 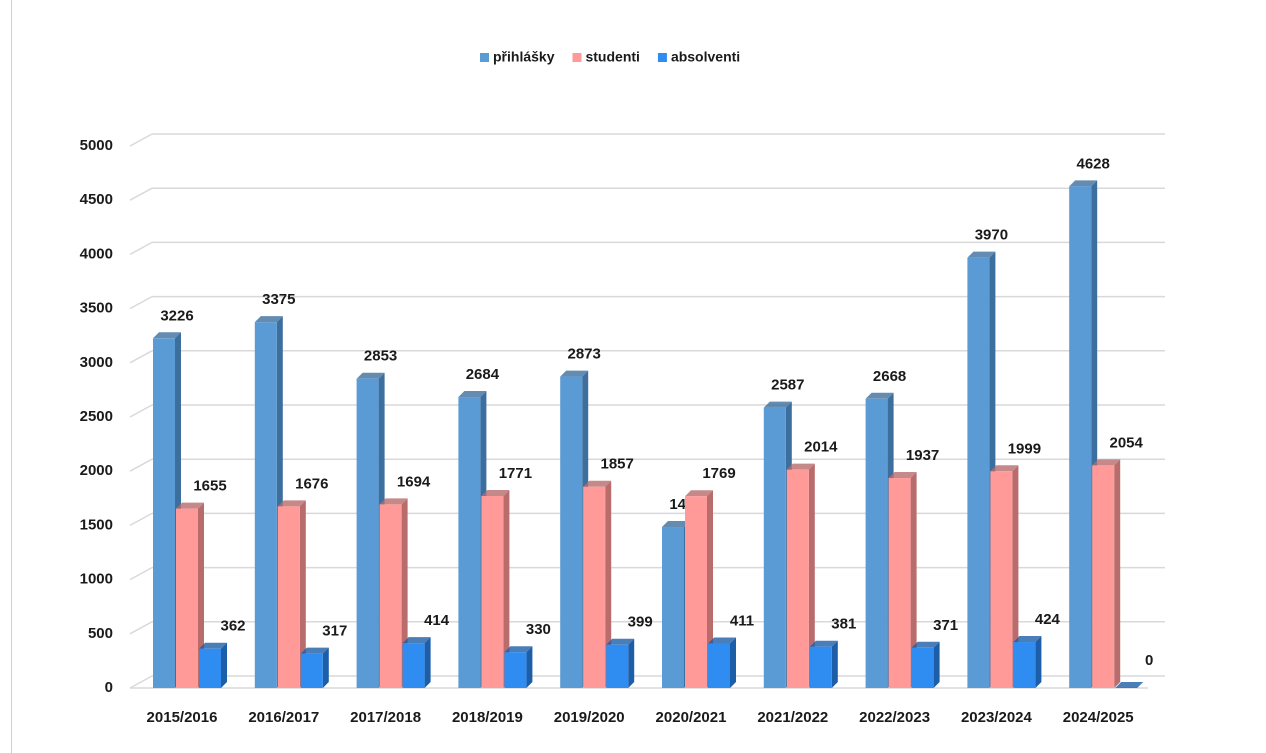 What do you see at coordinates (1127, 442) in the screenshot?
I see `data-label: 2054` at bounding box center [1127, 442].